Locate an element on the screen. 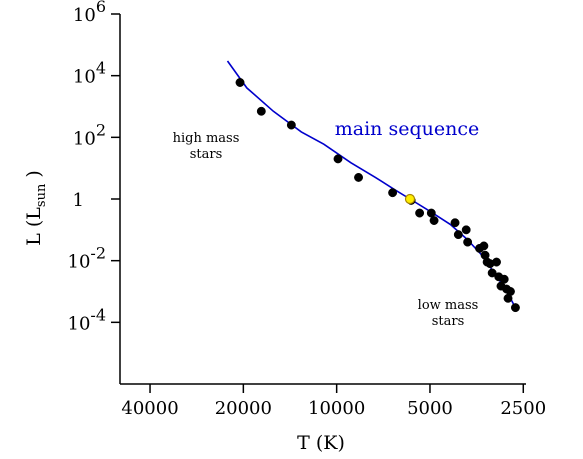 Image resolution: width=583 pixels, height=459 pixels. y-axis-title-main: L (L is located at coordinates (34, 226).